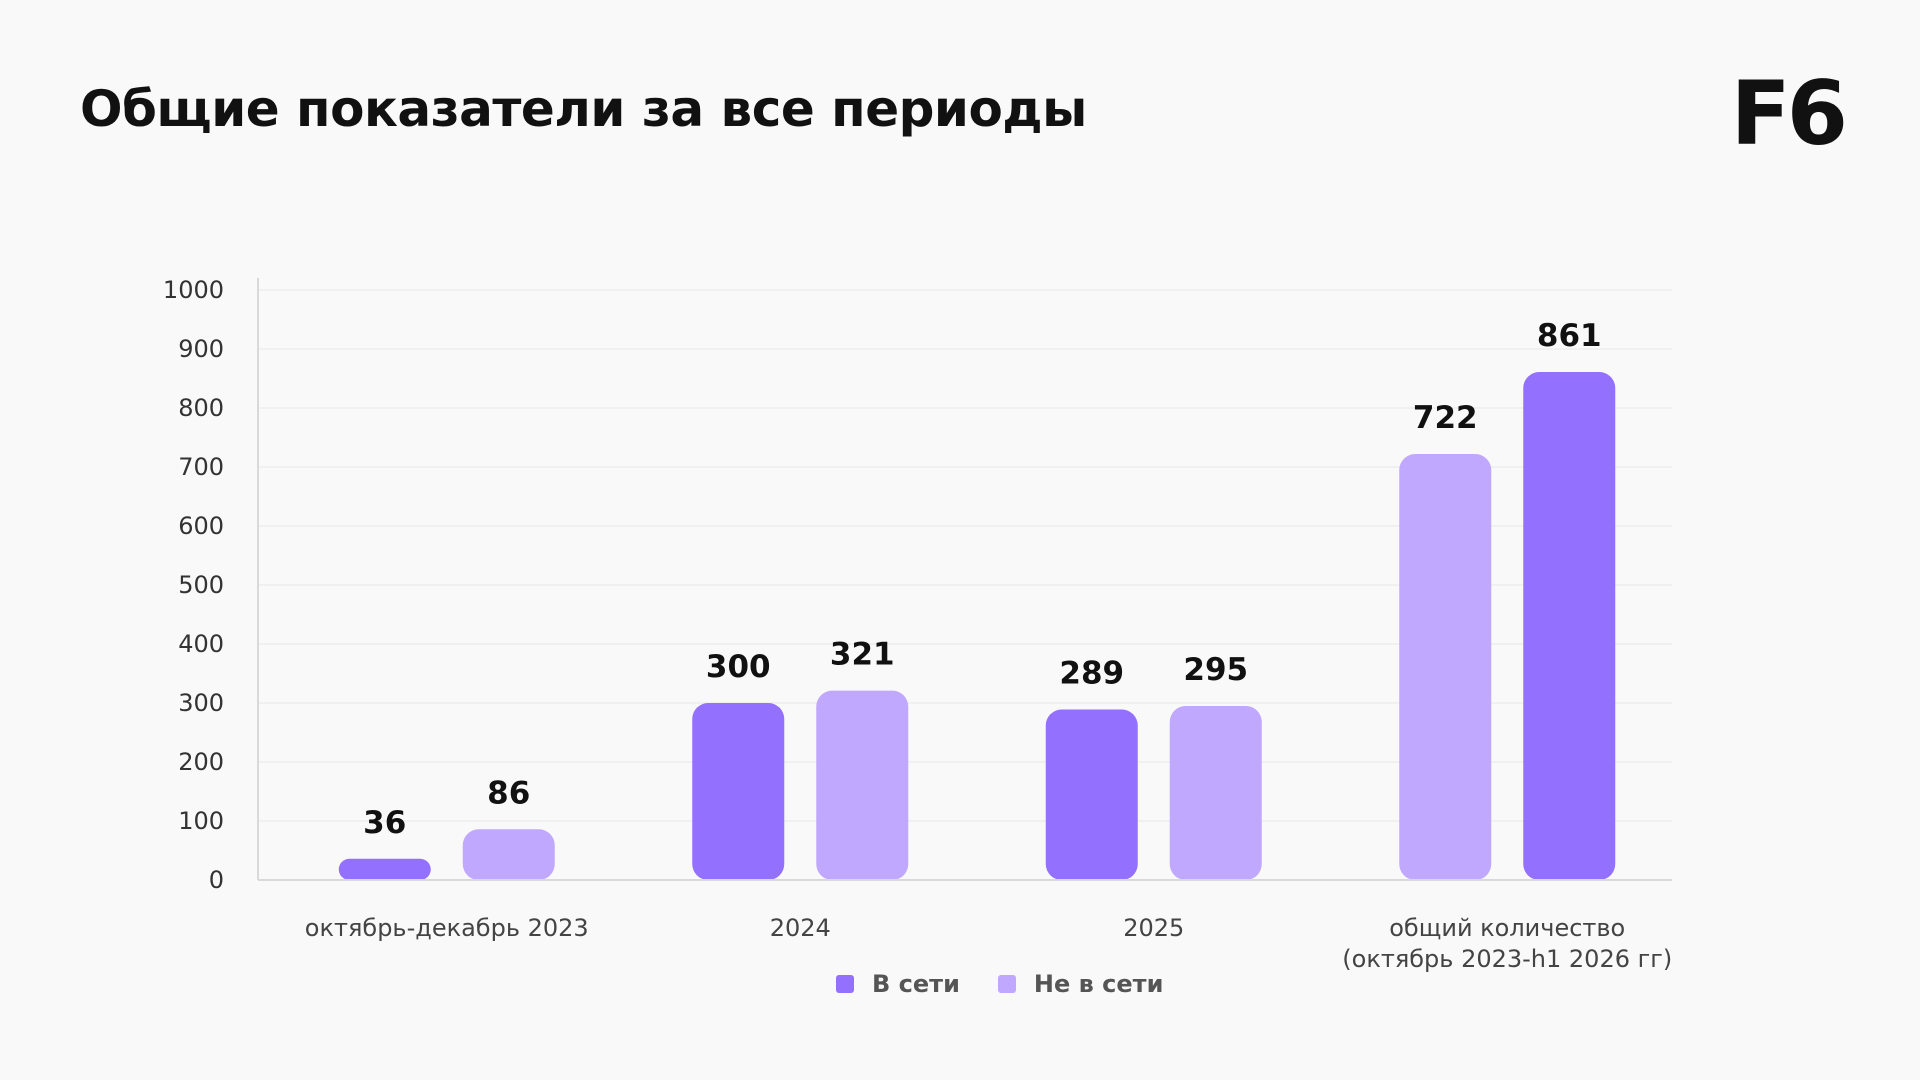 The width and height of the screenshot is (1920, 1080). What do you see at coordinates (447, 928) in the screenshot?
I see `x-category-label: октябрь-декабрь 2023` at bounding box center [447, 928].